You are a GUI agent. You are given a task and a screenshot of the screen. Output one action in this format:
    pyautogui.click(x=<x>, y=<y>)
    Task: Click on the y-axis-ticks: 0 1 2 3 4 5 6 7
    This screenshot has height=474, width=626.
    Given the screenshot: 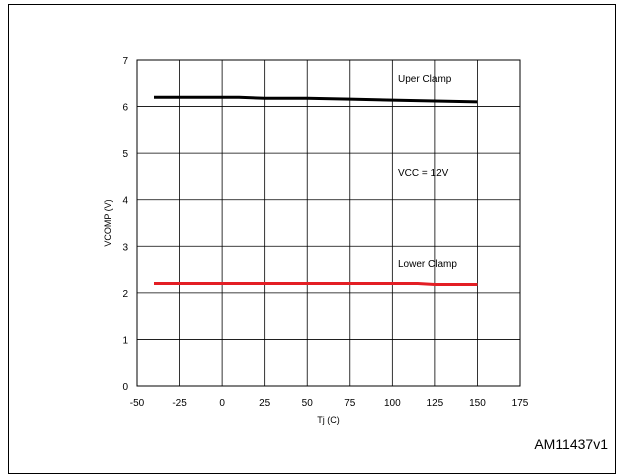 What is the action you would take?
    pyautogui.click(x=125, y=224)
    